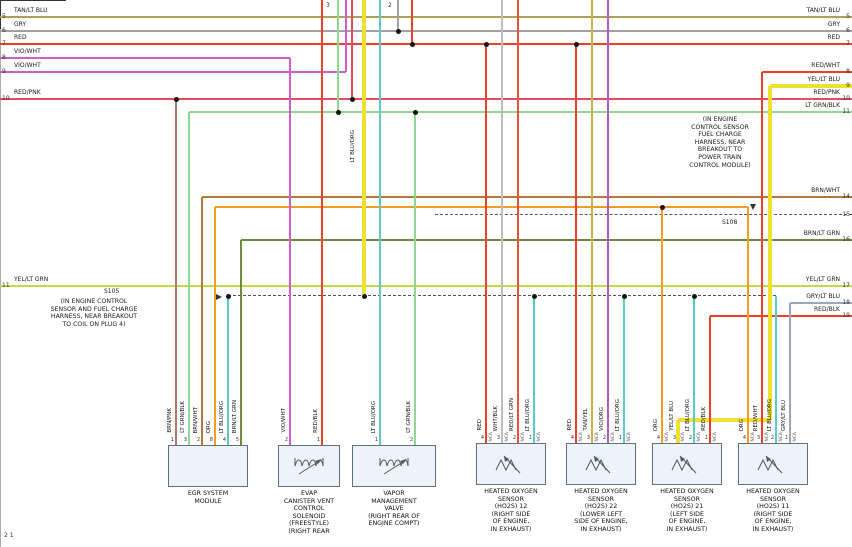  What do you see at coordinates (511, 514) in the screenshot?
I see `component-caption: (RIGHT SIDE` at bounding box center [511, 514].